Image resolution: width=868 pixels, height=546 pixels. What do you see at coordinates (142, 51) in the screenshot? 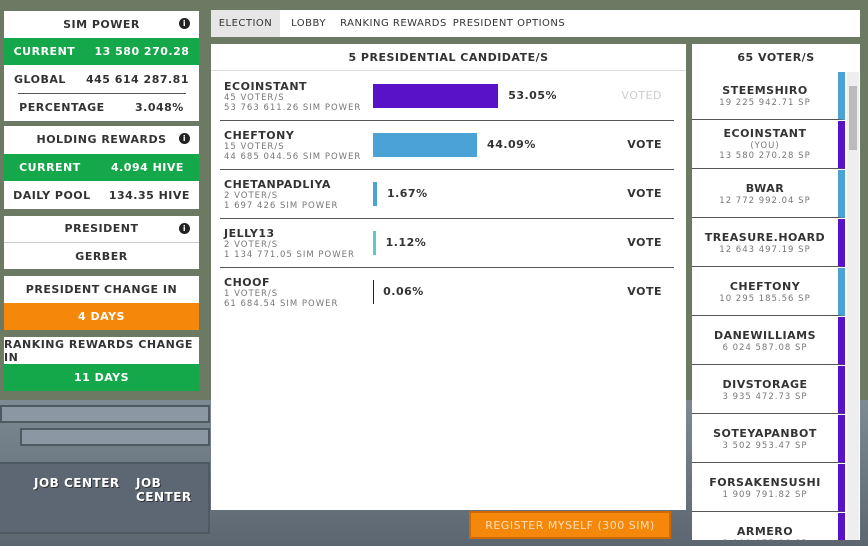
I see `stat-value: 13 580 270.28` at bounding box center [142, 51].